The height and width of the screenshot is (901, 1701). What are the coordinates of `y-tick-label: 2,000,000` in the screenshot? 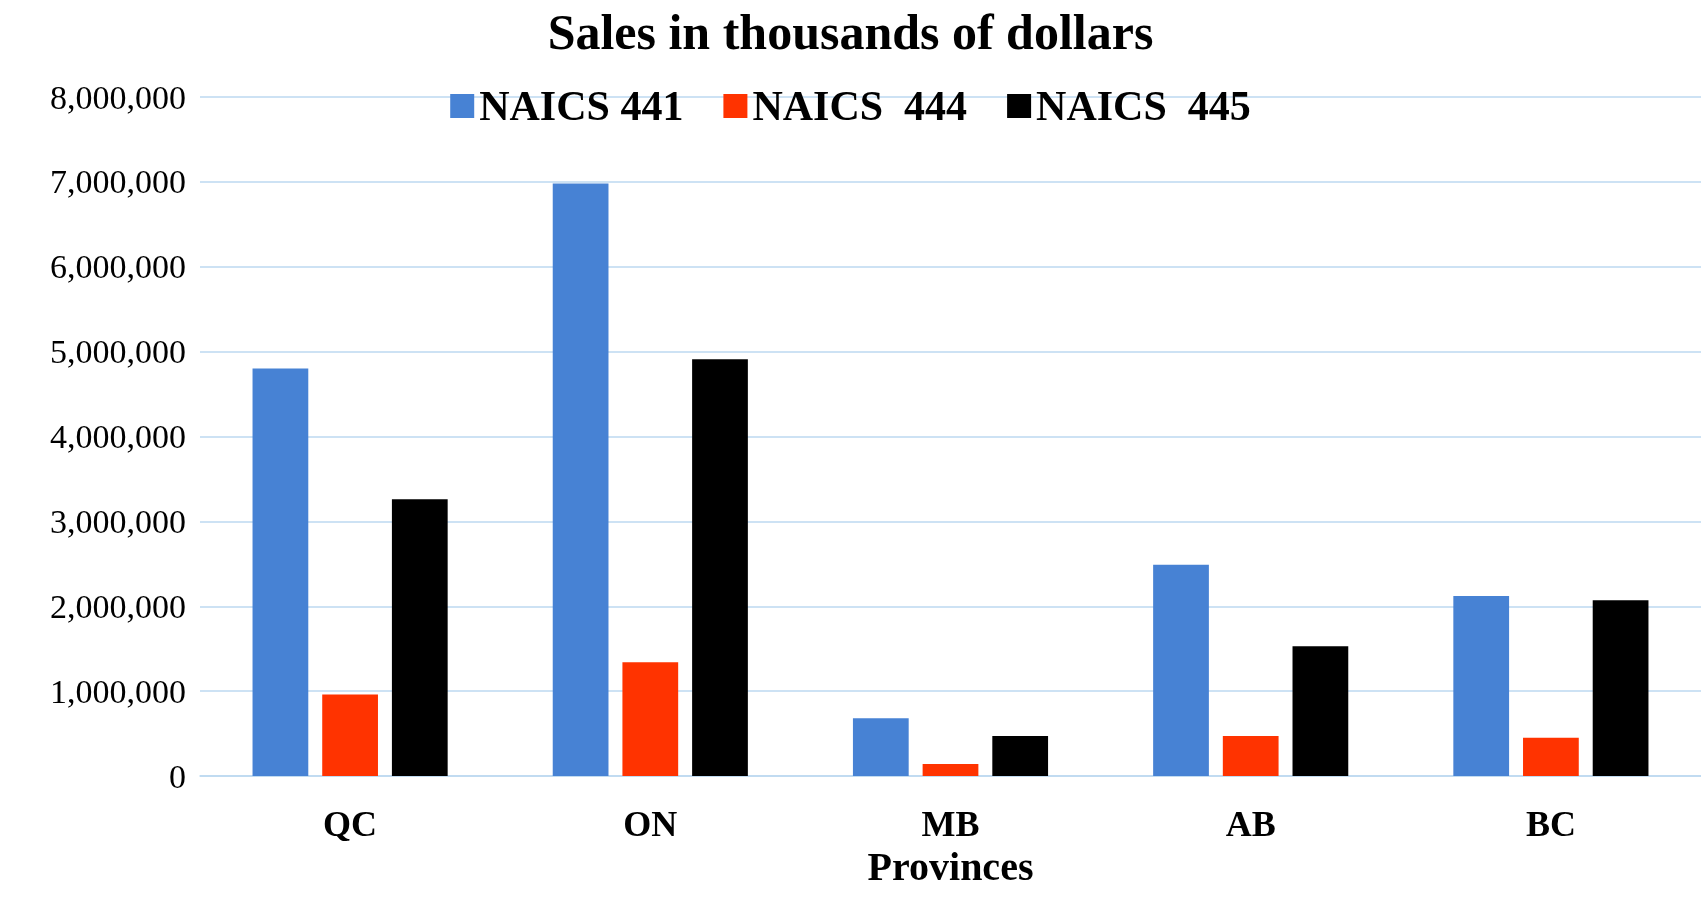 It's located at (118, 606).